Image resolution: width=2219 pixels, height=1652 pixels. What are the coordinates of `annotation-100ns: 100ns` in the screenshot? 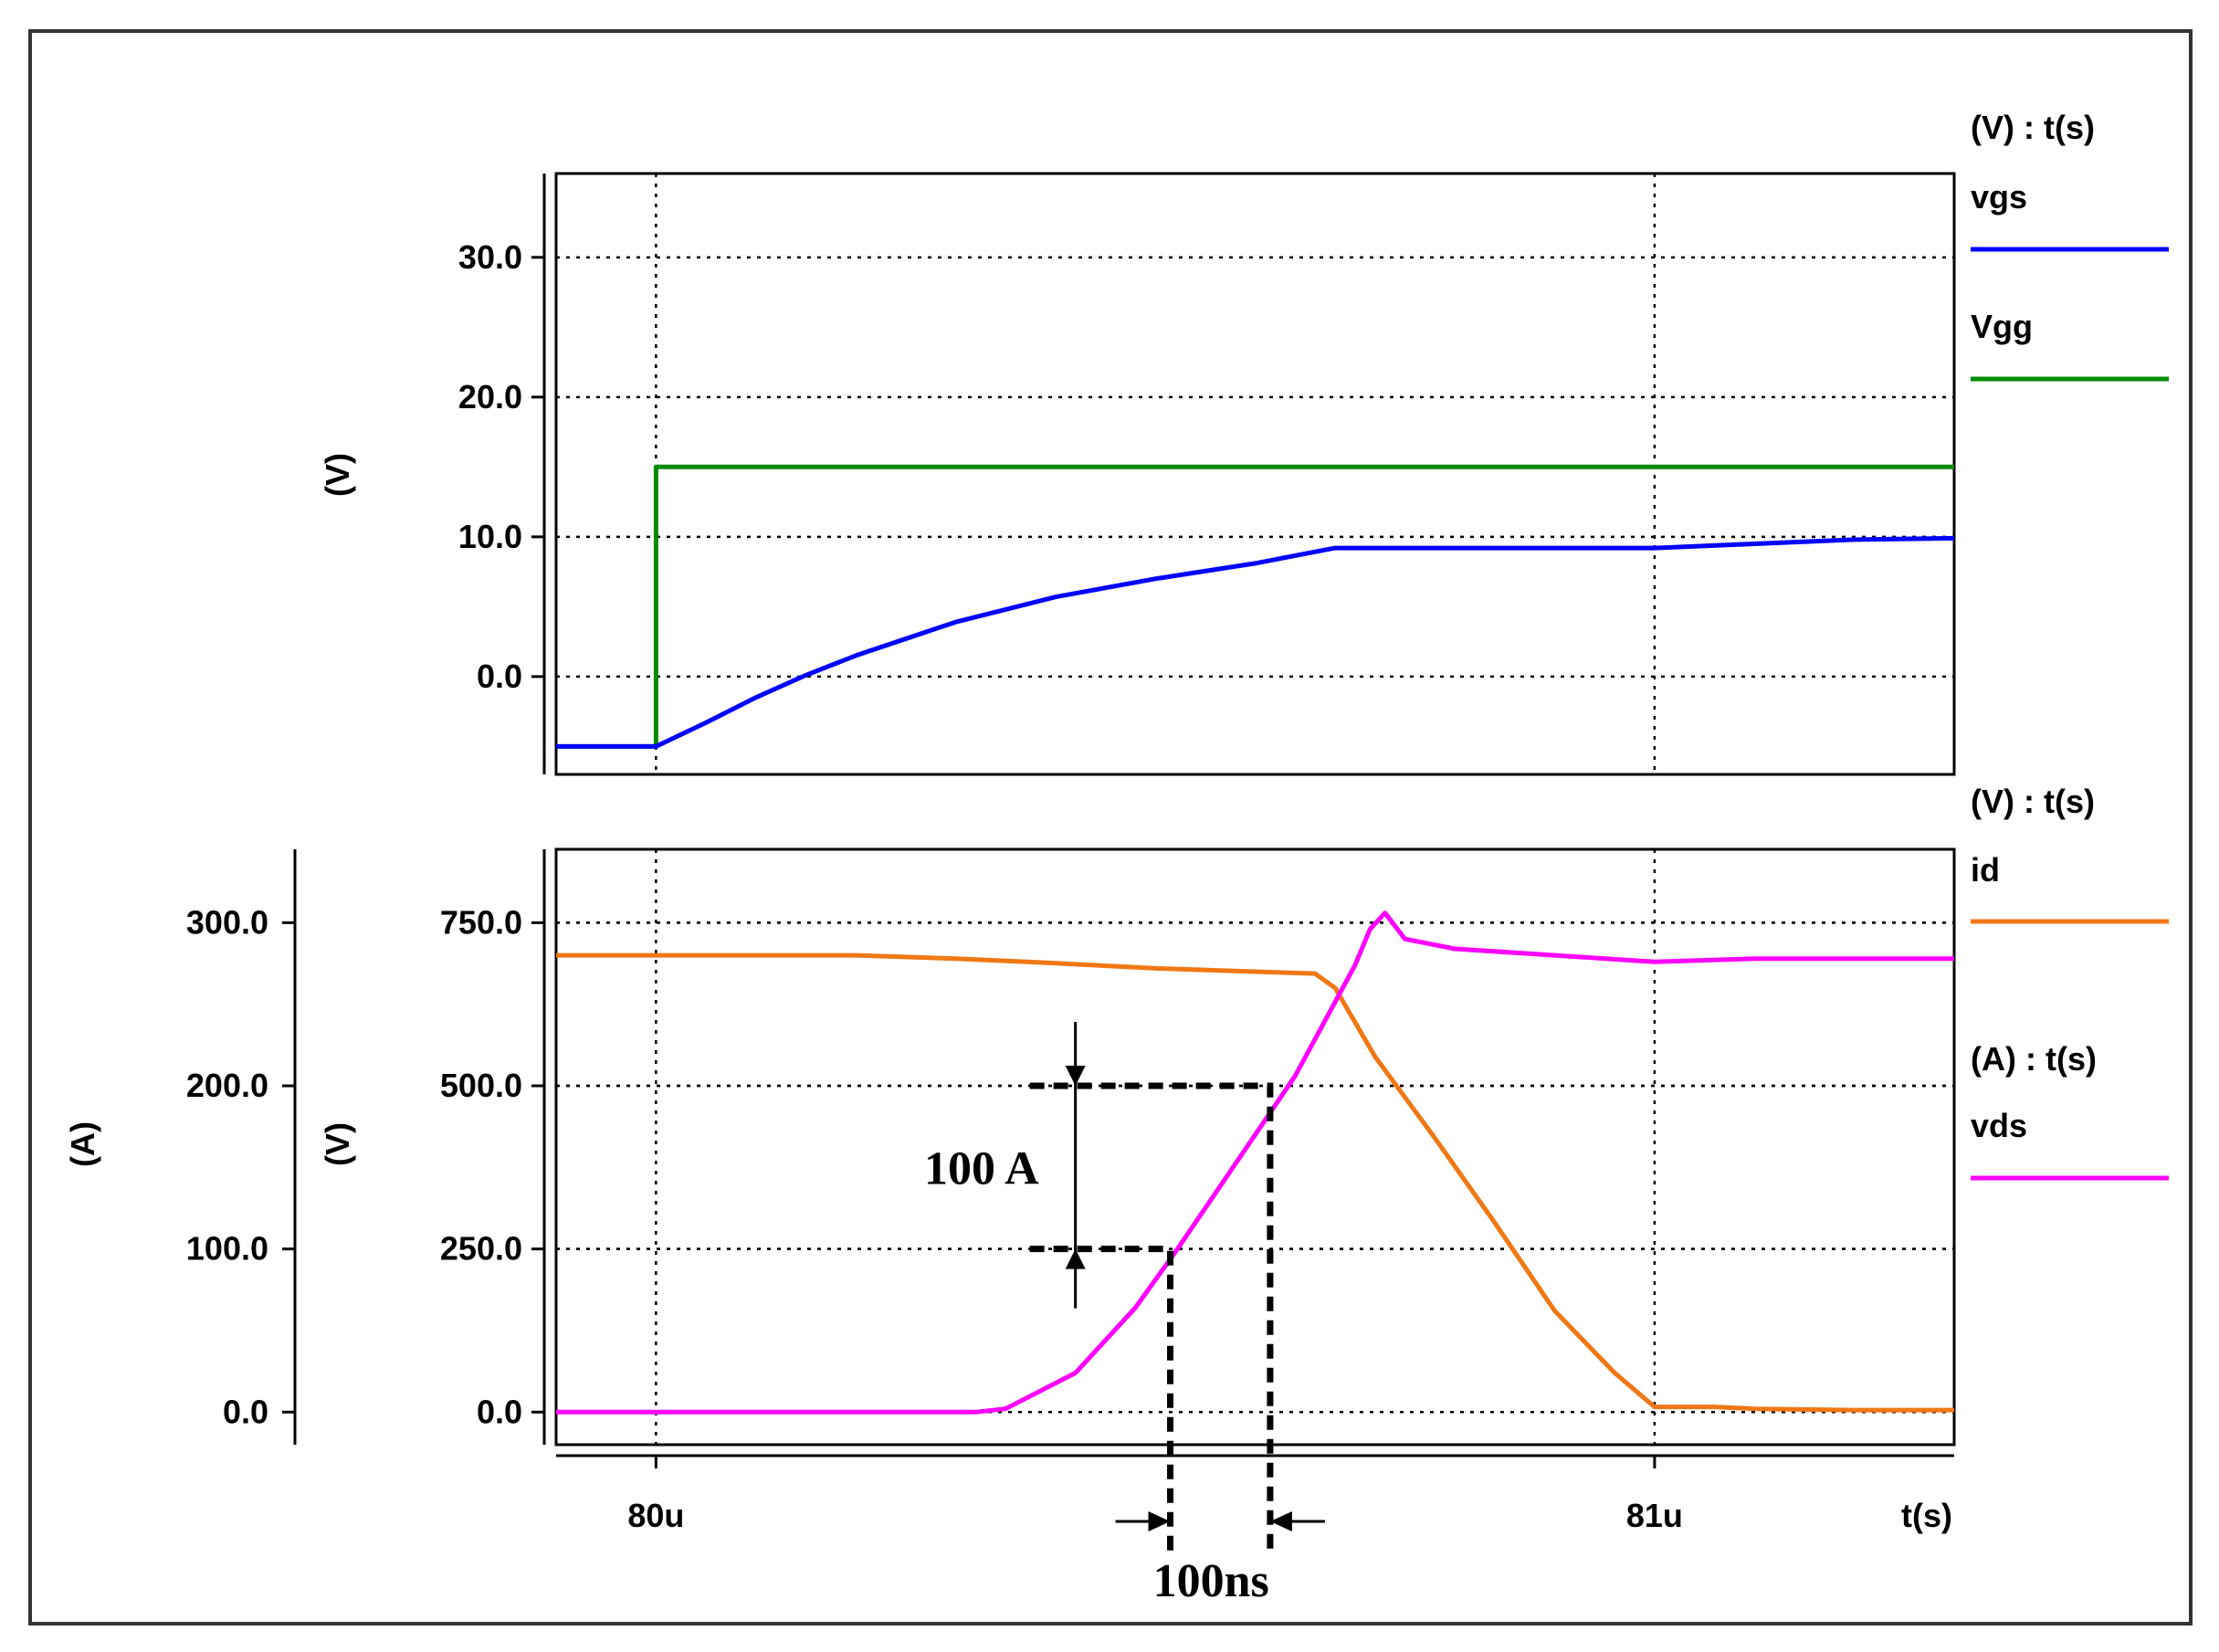 It's located at (1211, 1581).